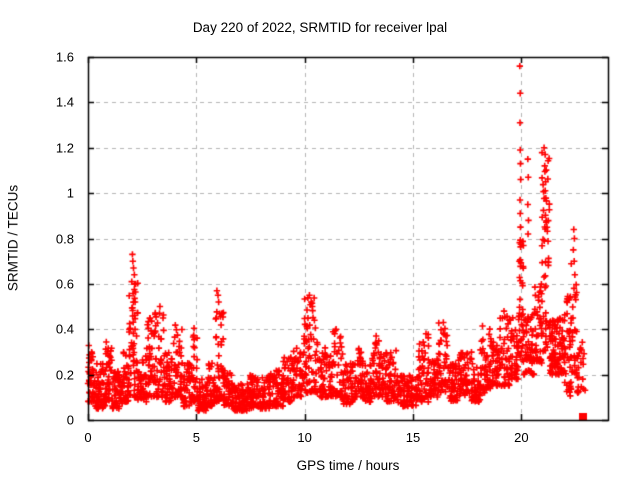 The width and height of the screenshot is (640, 480). What do you see at coordinates (348, 465) in the screenshot?
I see `x-axis-label: GPS time / hours` at bounding box center [348, 465].